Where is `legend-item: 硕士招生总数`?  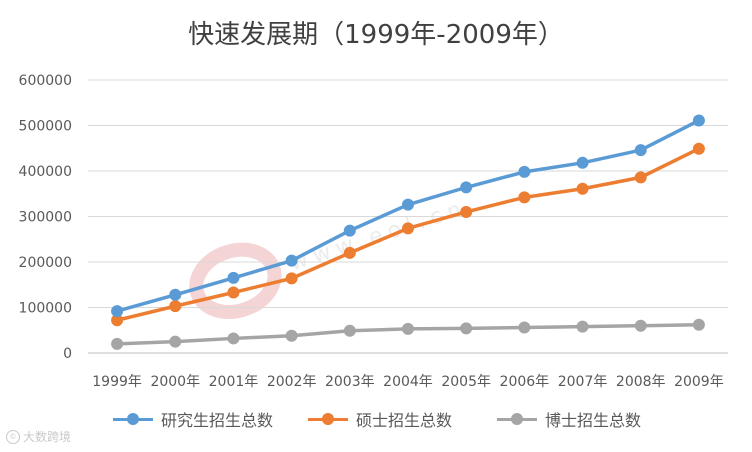
legend-item: 硕士招生总数 is located at coordinates (380, 419).